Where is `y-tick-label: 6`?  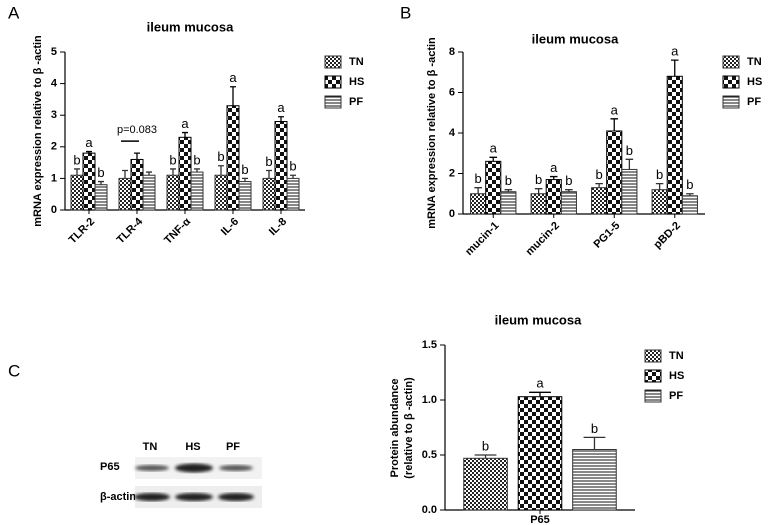
y-tick-label: 6 is located at coordinates (452, 92).